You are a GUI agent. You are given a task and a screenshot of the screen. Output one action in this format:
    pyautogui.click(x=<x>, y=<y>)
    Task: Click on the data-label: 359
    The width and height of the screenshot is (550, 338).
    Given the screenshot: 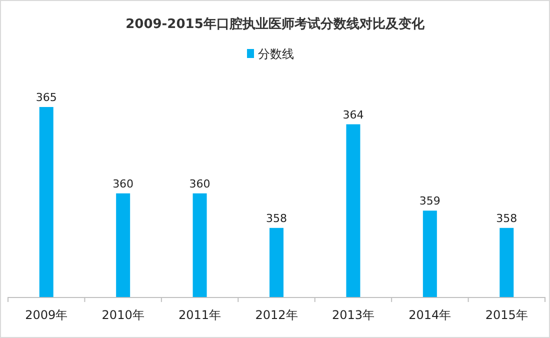 What is the action you would take?
    pyautogui.click(x=429, y=201)
    